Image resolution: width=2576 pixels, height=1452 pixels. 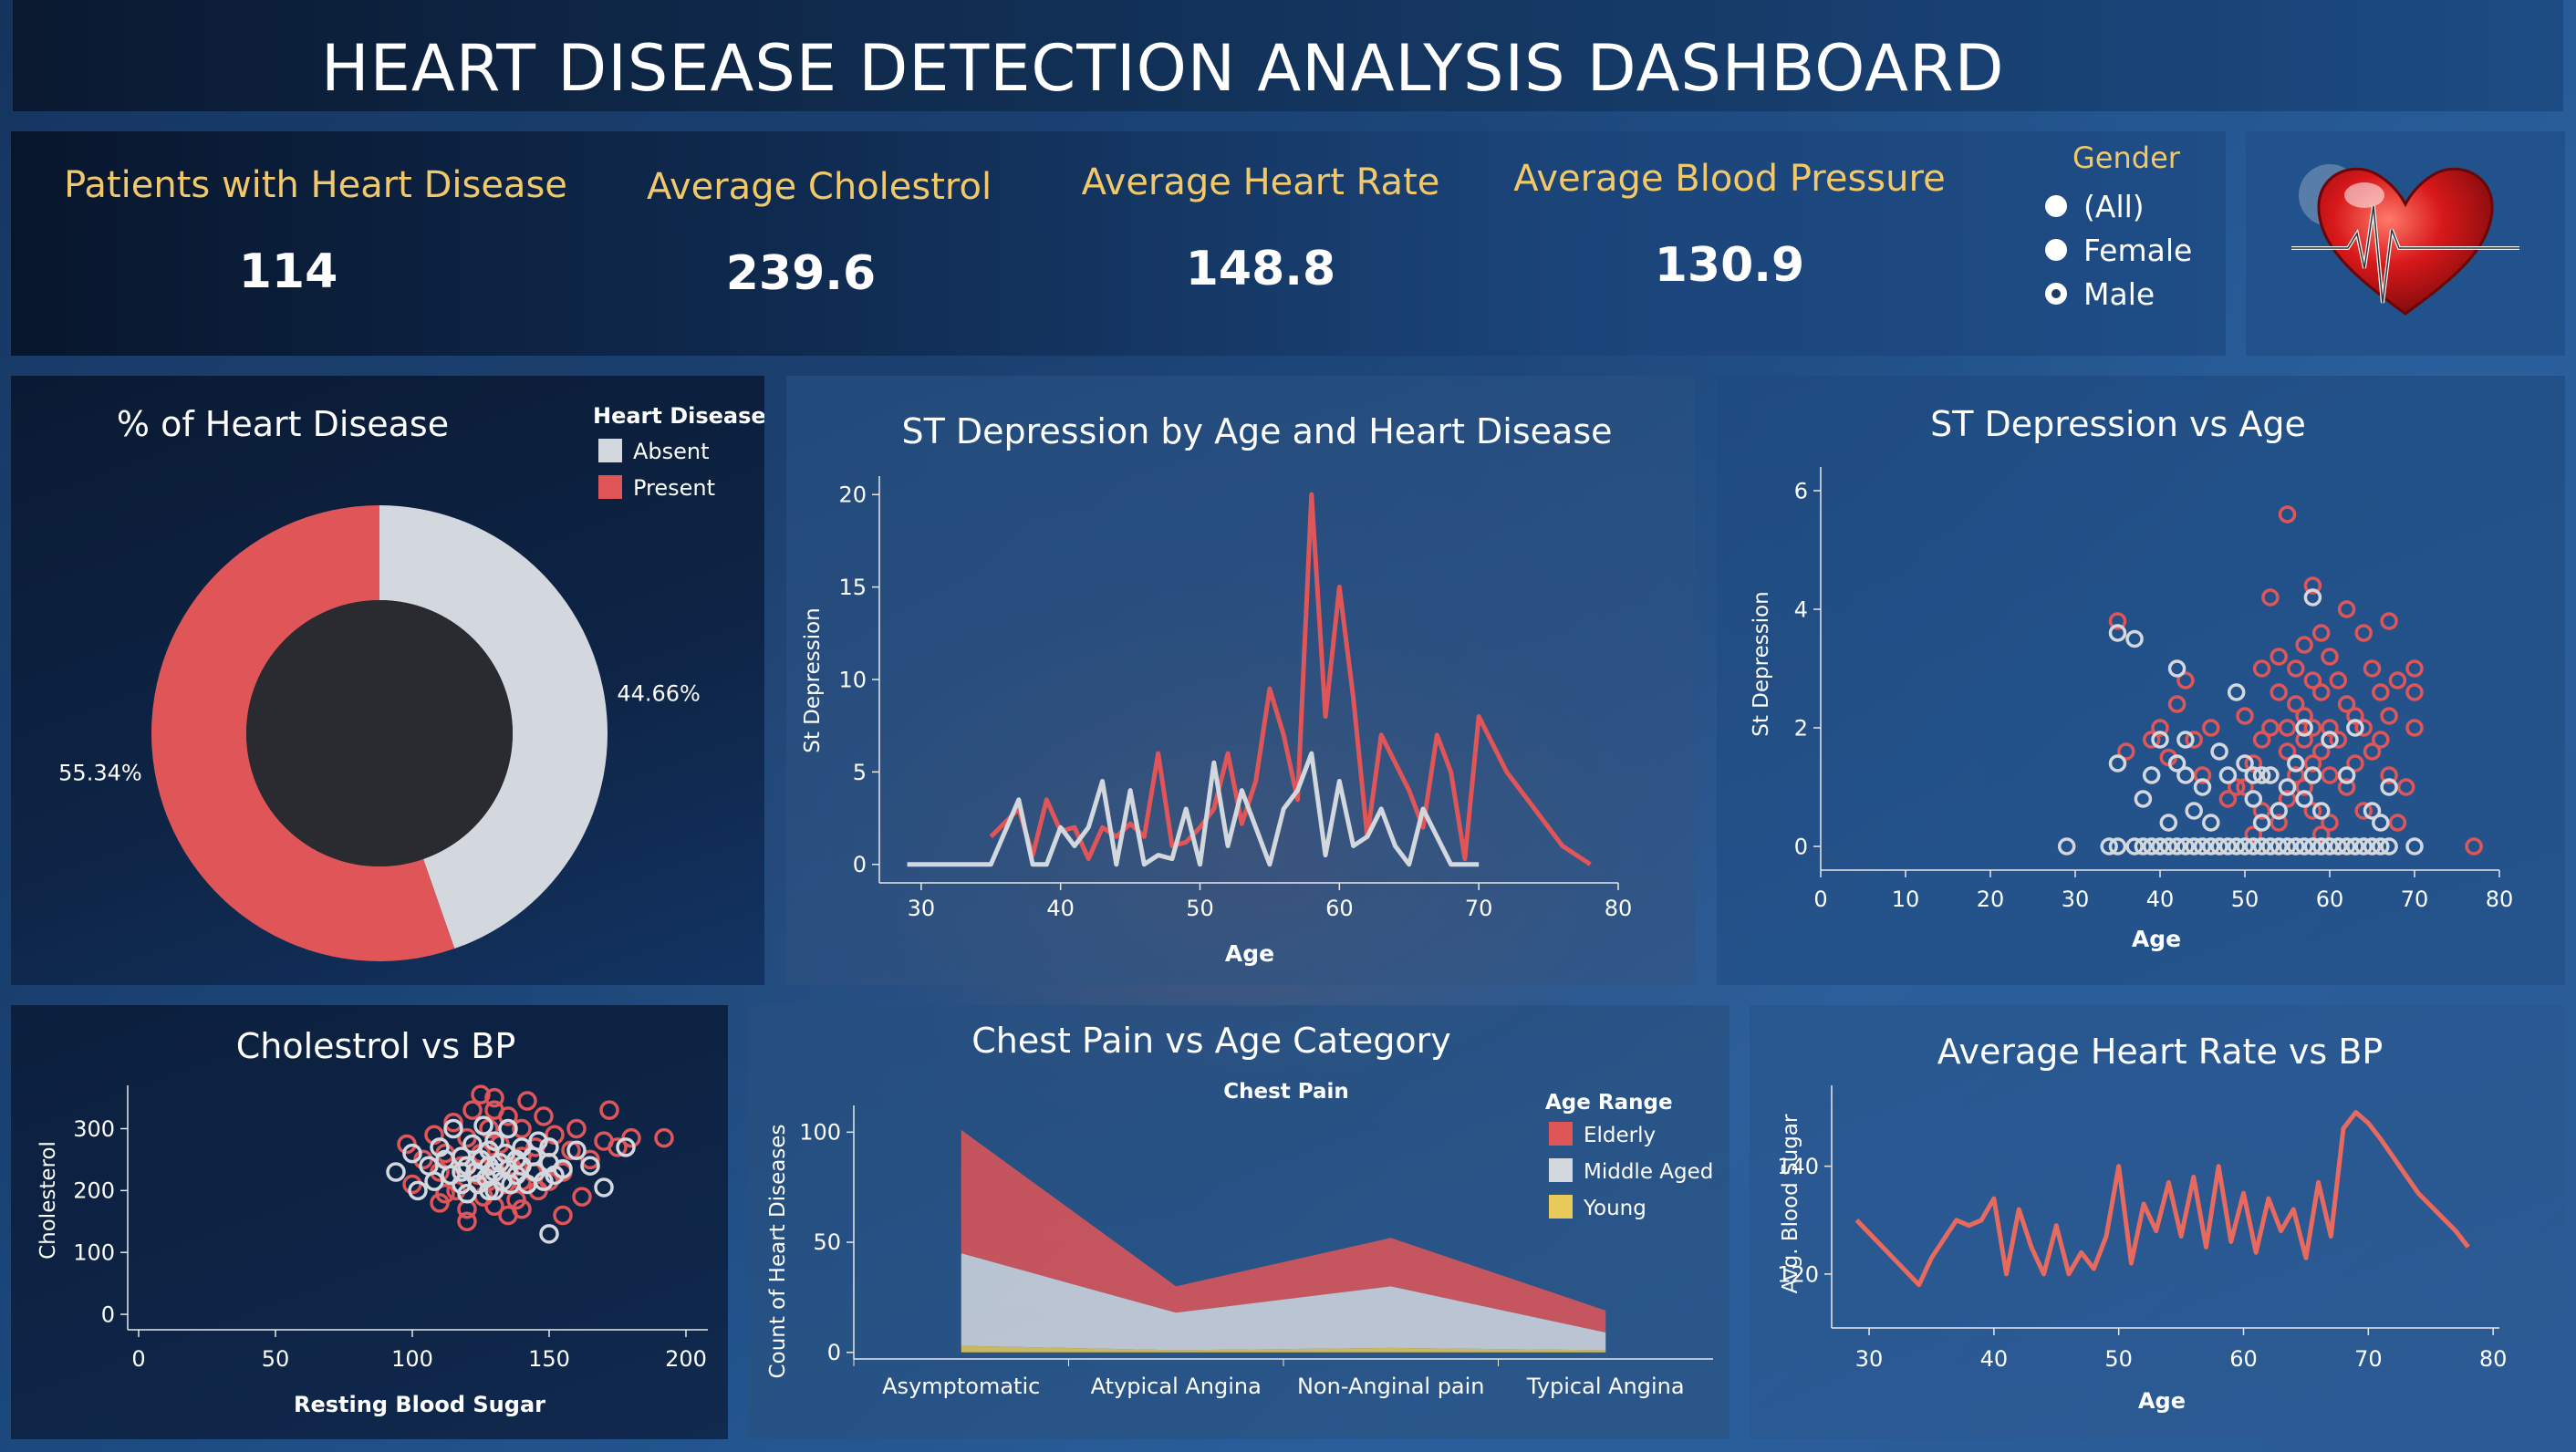 What do you see at coordinates (1801, 728) in the screenshot?
I see `y-tick-label: 2` at bounding box center [1801, 728].